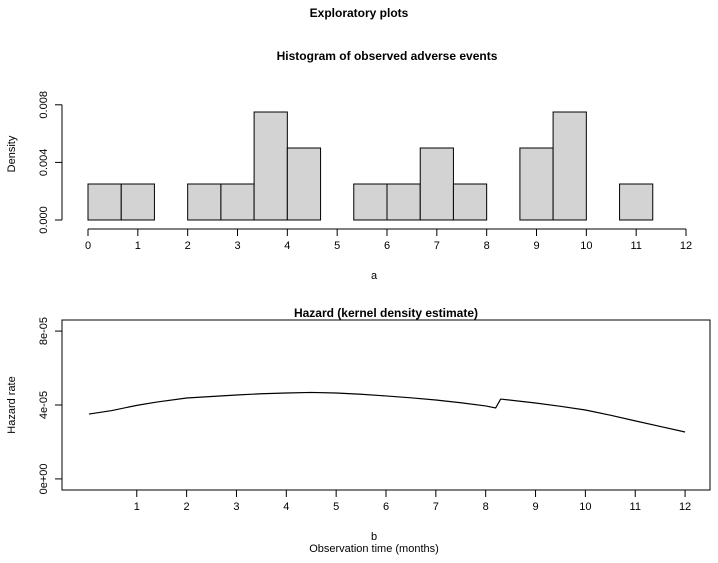 This screenshot has height=563, width=718. I want to click on y-axis-label: Density, so click(12, 153).